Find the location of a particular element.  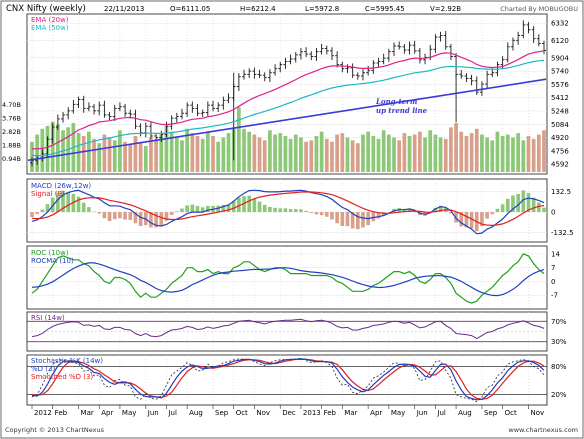

footer-url: www.chartnexus.com is located at coordinates (543, 430).